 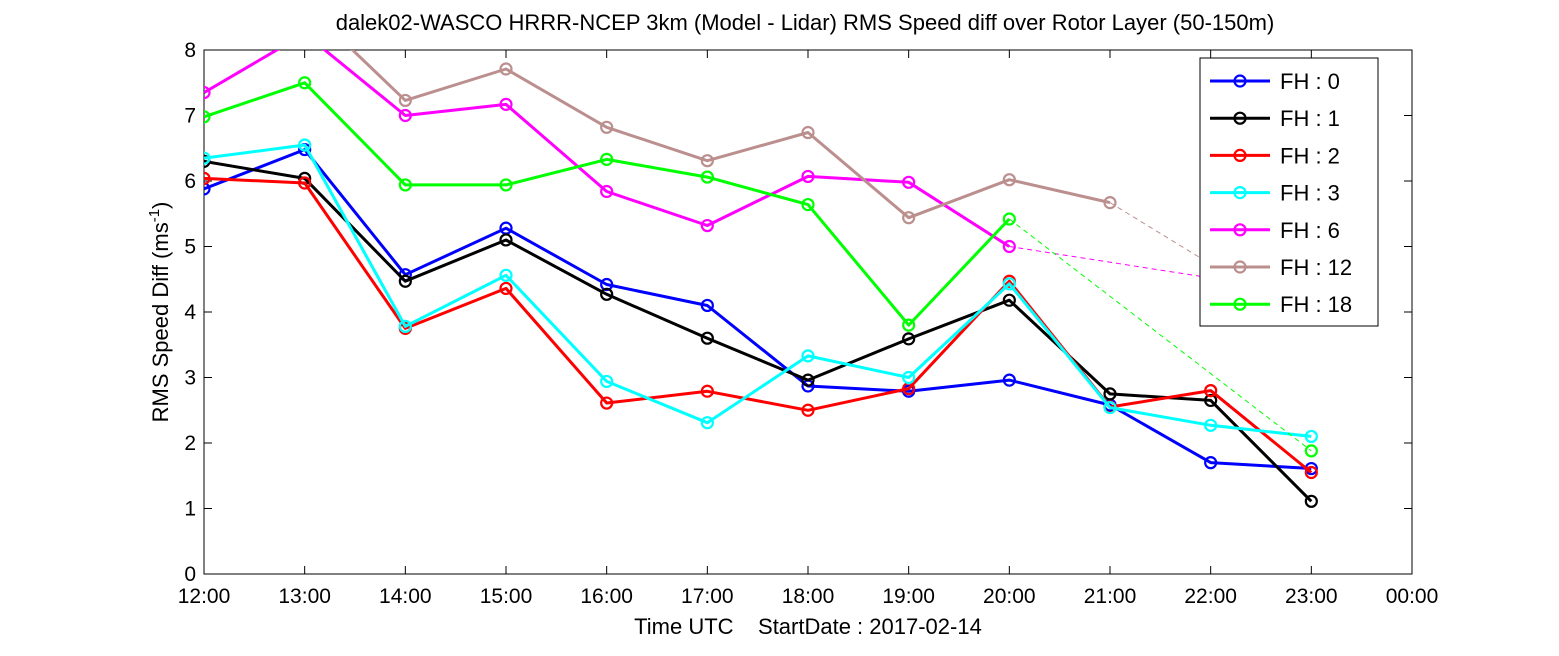 What do you see at coordinates (1311, 596) in the screenshot?
I see `x-tick-label: 23:00` at bounding box center [1311, 596].